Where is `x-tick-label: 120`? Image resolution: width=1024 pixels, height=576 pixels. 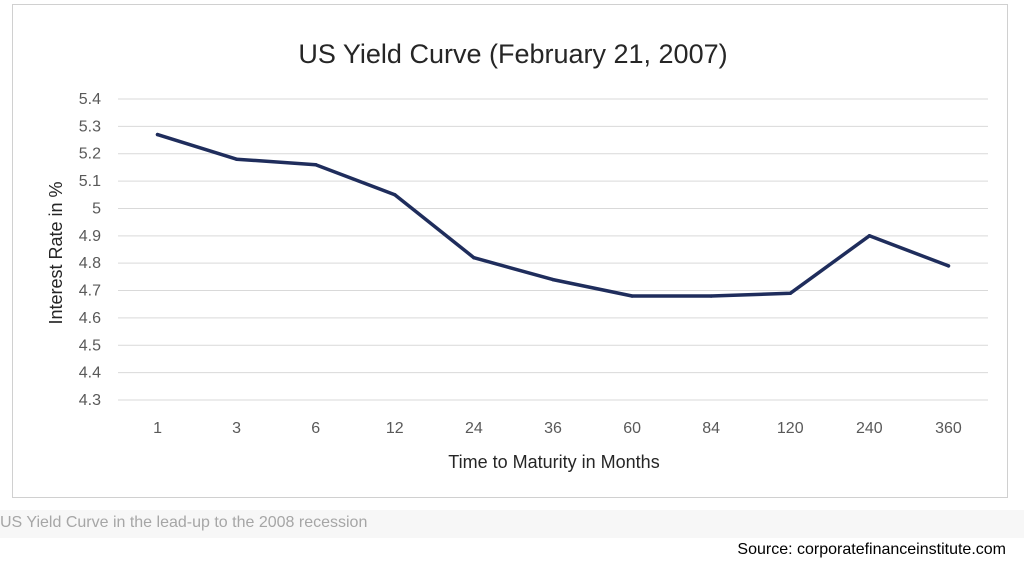
x-tick-label: 120 is located at coordinates (790, 428).